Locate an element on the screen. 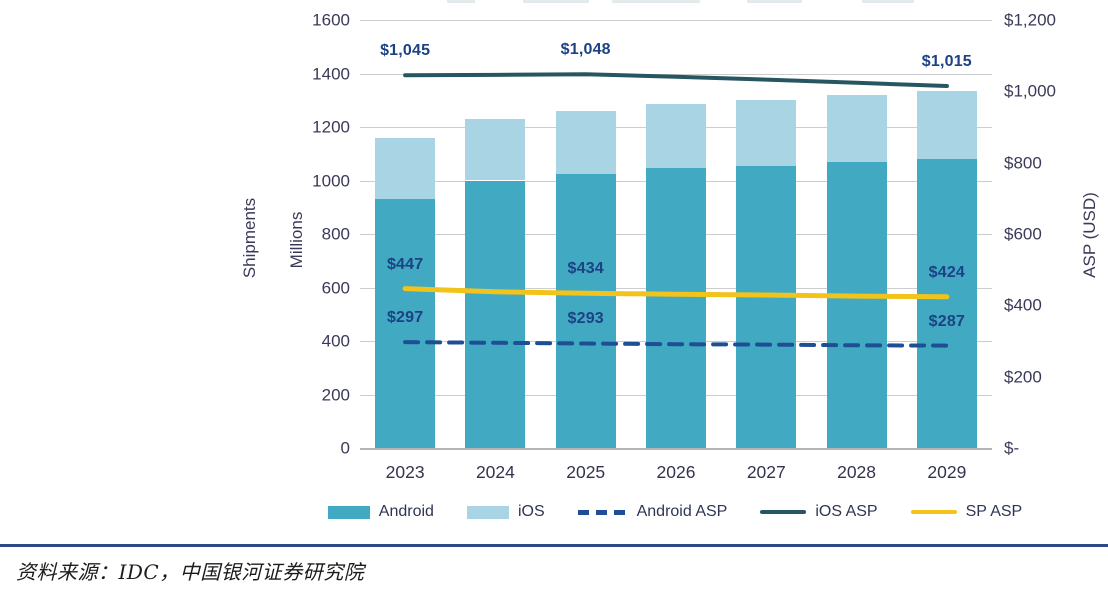 This screenshot has width=1108, height=594. bar-ios-2029 is located at coordinates (946, 125).